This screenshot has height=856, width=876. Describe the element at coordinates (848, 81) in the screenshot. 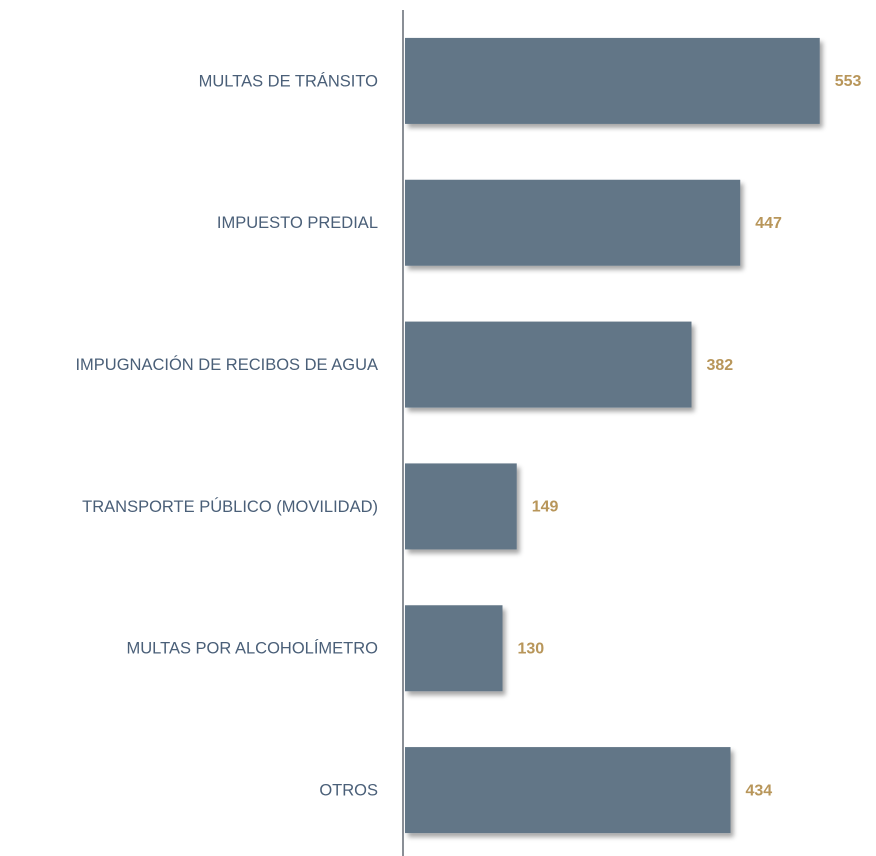

I see `value-label: 553` at that location.